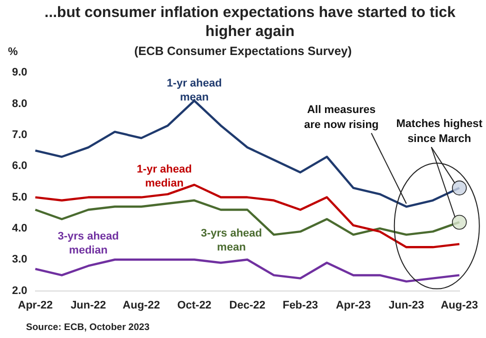 This screenshot has width=486, height=338. What do you see at coordinates (20, 134) in the screenshot?
I see `y-tick-label: 7.0` at bounding box center [20, 134].